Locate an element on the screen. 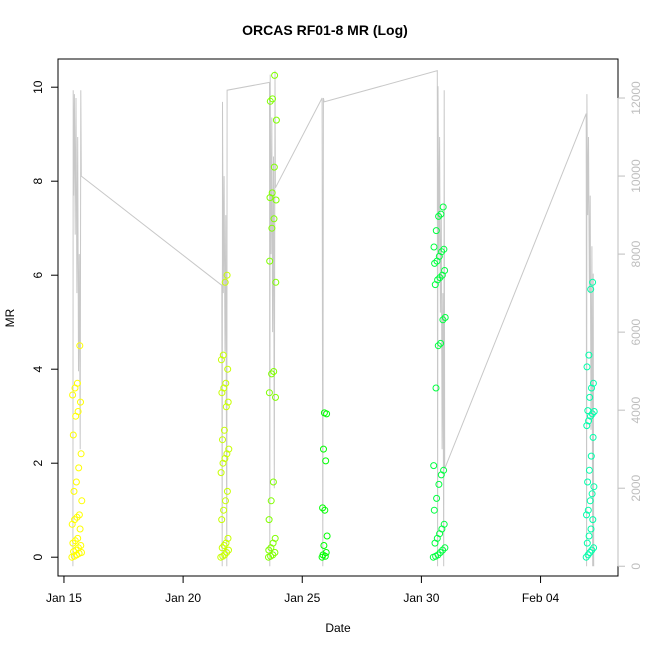 This screenshot has height=650, width=650. y-left-tick-label: 2 is located at coordinates (38, 463).